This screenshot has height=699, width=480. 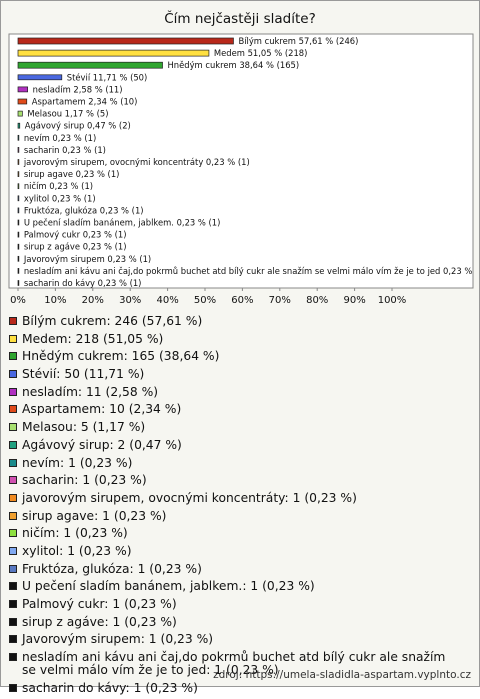 I want to click on legend-label: ničím: 1 (0,23 %), so click(x=75, y=533).